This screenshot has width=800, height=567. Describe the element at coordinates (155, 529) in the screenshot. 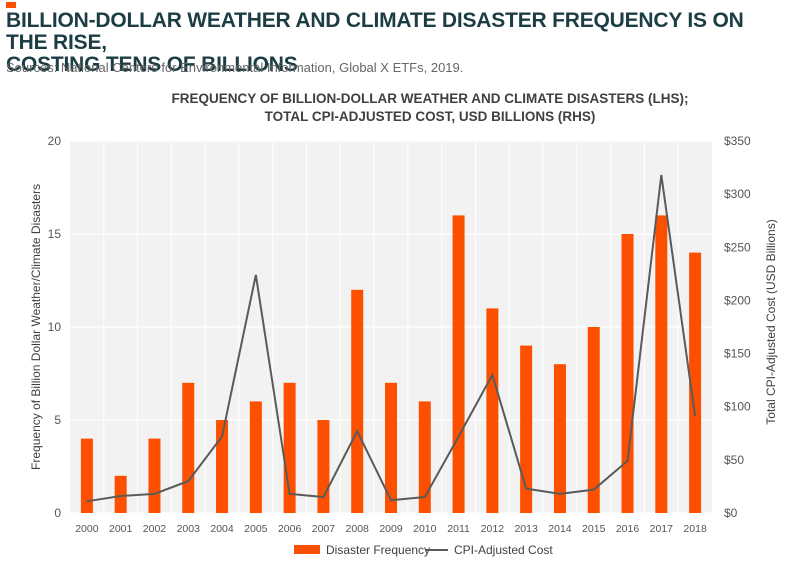

I see `x-tick-label: 2002` at that location.